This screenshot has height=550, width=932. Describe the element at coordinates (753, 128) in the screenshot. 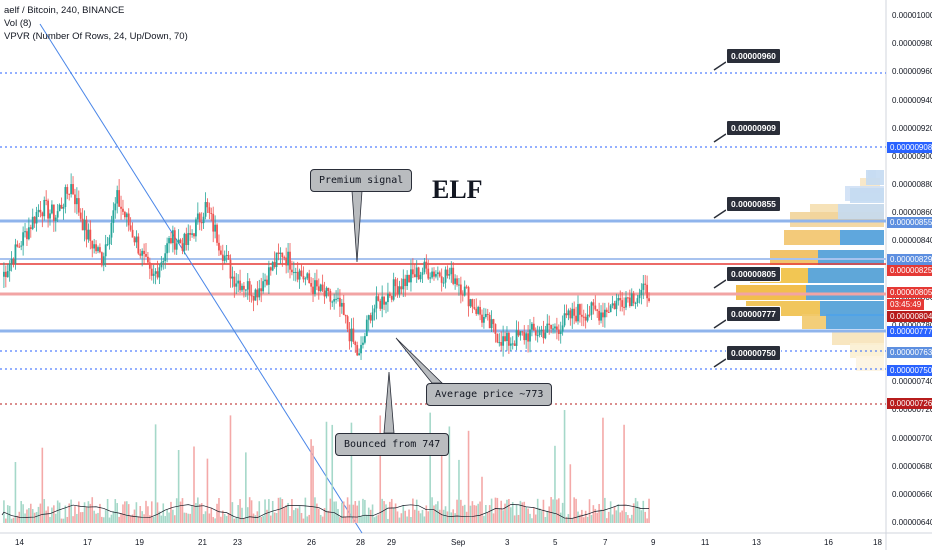

I see `price-label-909: 0.00000909` at that location.